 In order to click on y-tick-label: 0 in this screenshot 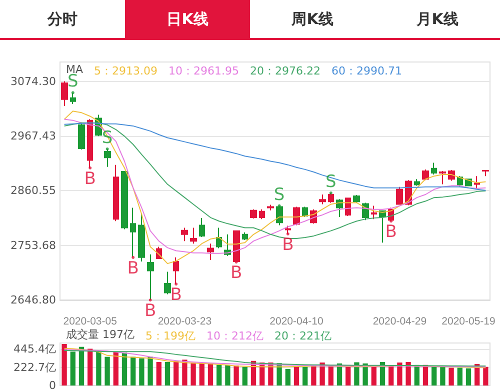, I will do `click(52, 385)`.